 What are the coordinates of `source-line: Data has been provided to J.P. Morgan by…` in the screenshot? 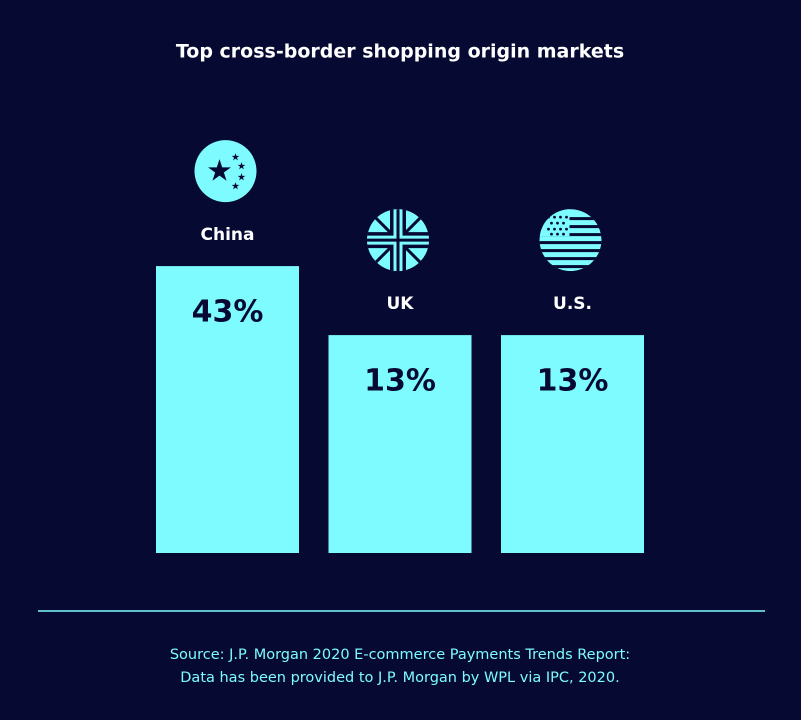 It's located at (399, 678).